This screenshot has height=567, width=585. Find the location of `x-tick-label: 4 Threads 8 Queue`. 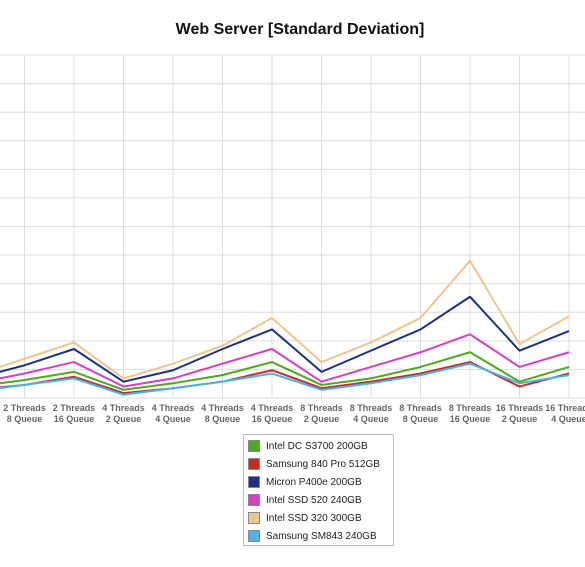

x-tick-label: 4 Threads 8 Queue is located at coordinates (222, 413).